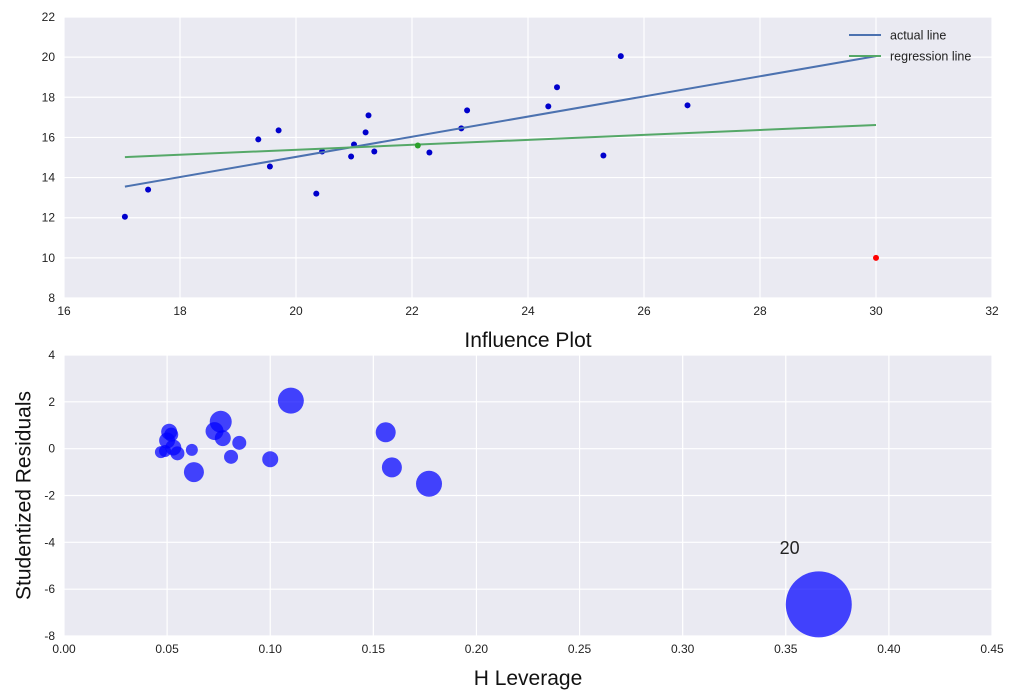  I want to click on y-tick-label: 10, so click(49, 258).